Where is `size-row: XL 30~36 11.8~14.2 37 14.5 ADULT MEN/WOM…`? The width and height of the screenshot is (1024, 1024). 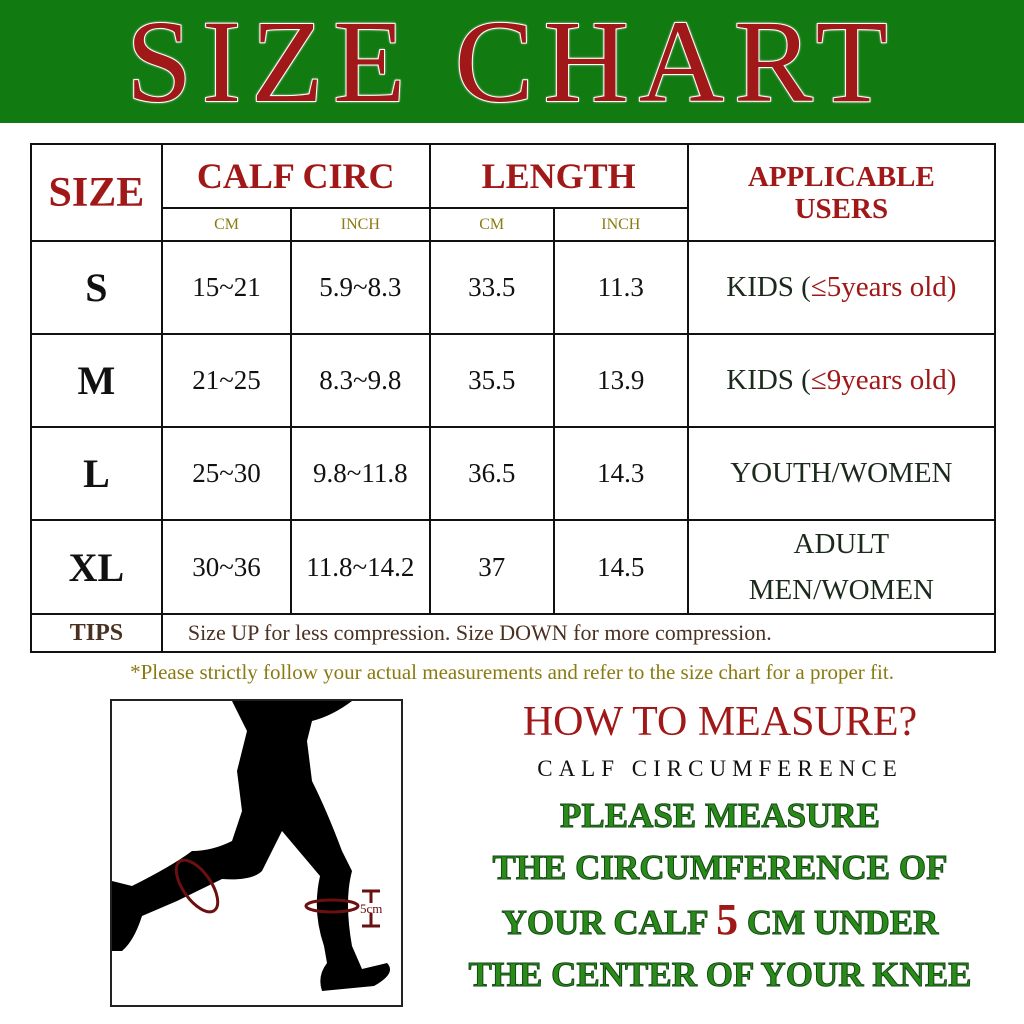 size-row: XL 30~36 11.8~14.2 37 14.5 ADULT MEN/WOM… is located at coordinates (513, 567).